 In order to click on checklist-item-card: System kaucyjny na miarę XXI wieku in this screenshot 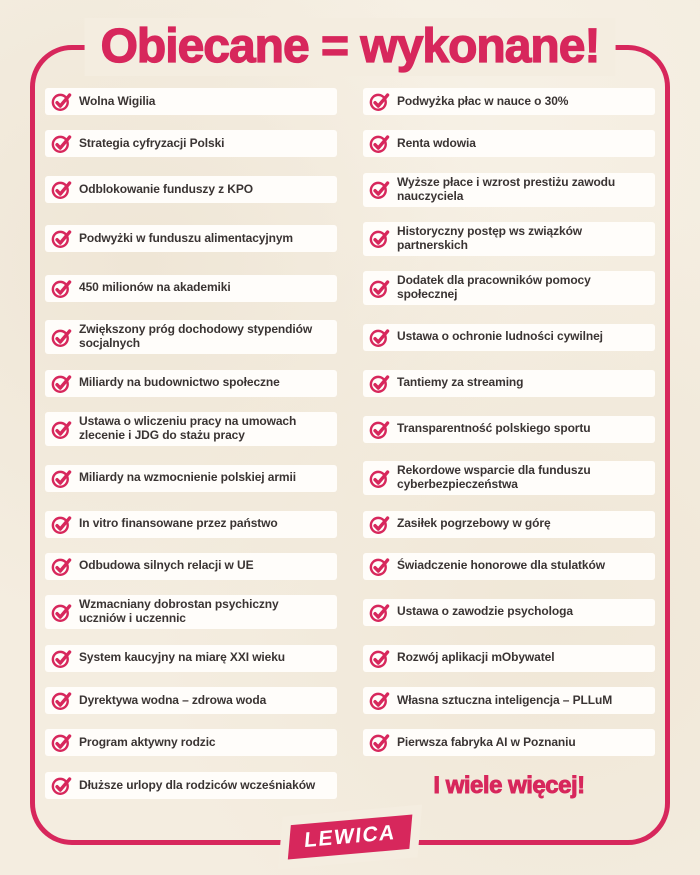, I will do `click(191, 658)`.